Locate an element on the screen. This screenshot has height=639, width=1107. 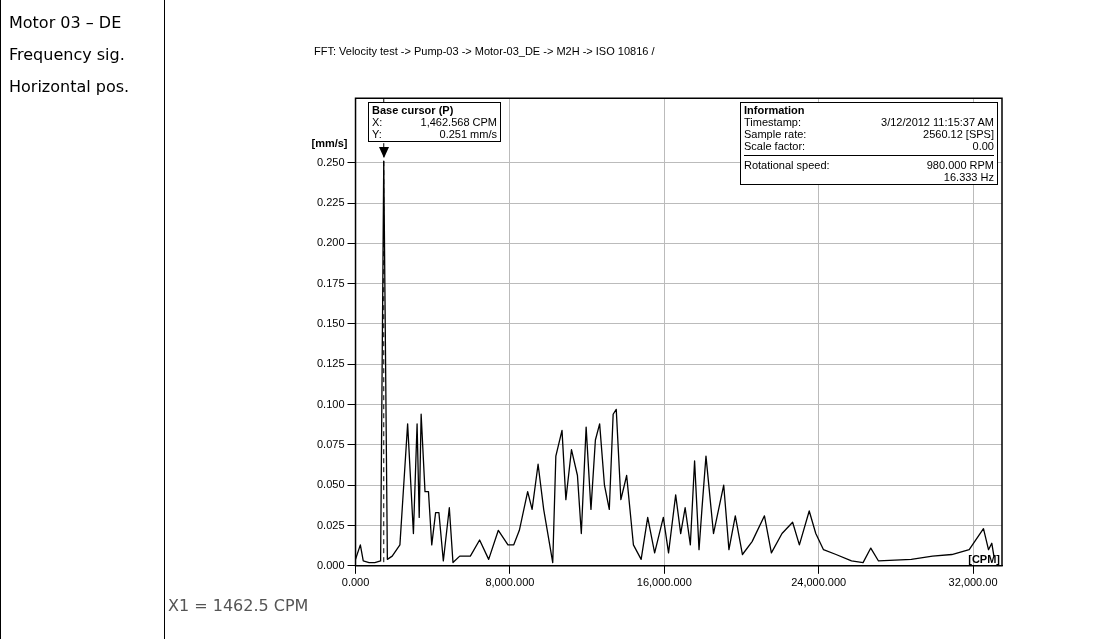
text: Horizontal pos. is located at coordinates (70, 86).